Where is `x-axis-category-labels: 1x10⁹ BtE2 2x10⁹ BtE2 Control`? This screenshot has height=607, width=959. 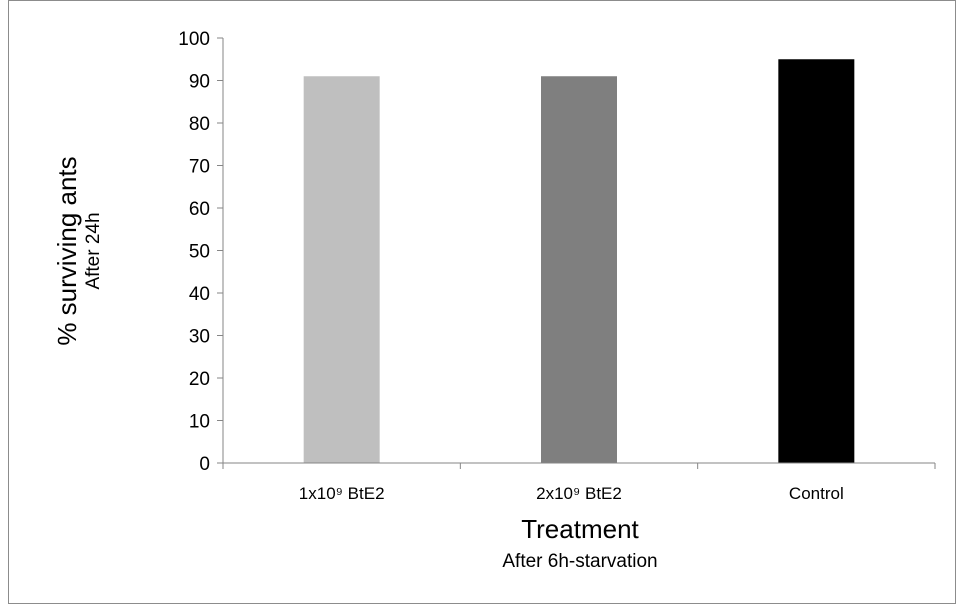
x-axis-category-labels: 1x10⁹ BtE2 2x10⁹ BtE2 Control is located at coordinates (571, 493).